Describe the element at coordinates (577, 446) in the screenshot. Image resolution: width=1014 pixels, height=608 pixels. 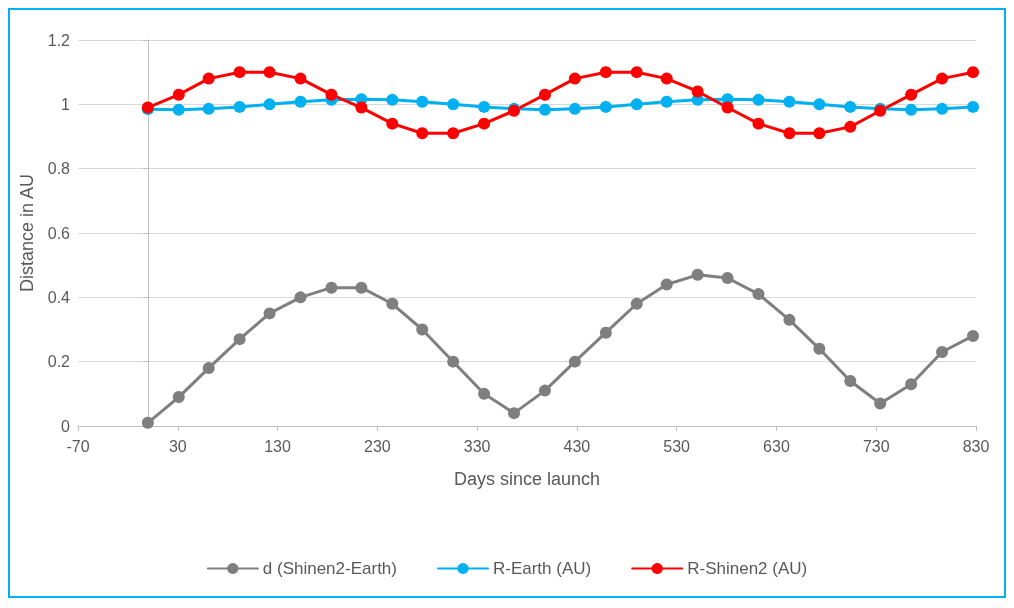
I see `x-tick-label: 430` at that location.